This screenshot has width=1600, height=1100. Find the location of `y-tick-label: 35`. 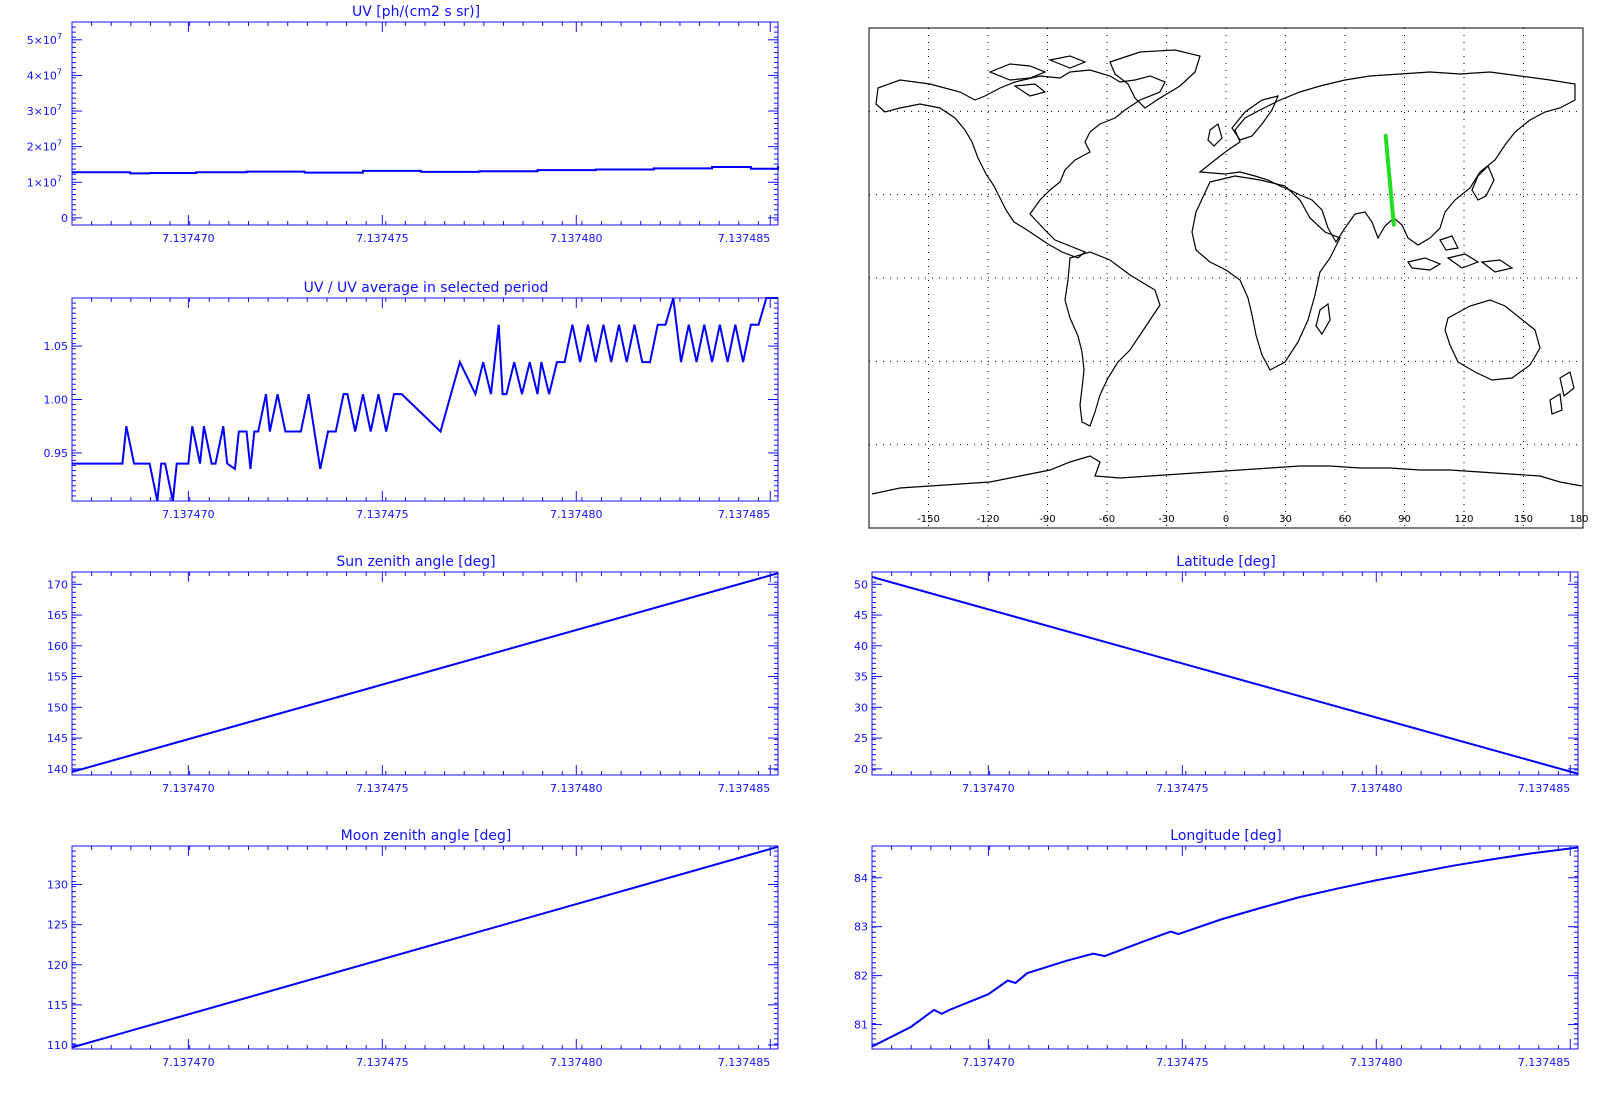

y-tick-label: 35 is located at coordinates (861, 677).